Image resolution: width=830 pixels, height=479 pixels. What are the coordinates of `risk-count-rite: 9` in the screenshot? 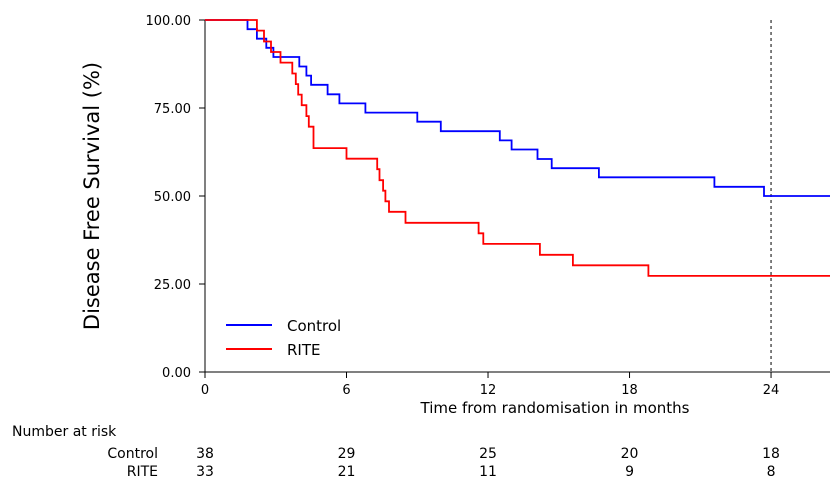 It's located at (629, 471).